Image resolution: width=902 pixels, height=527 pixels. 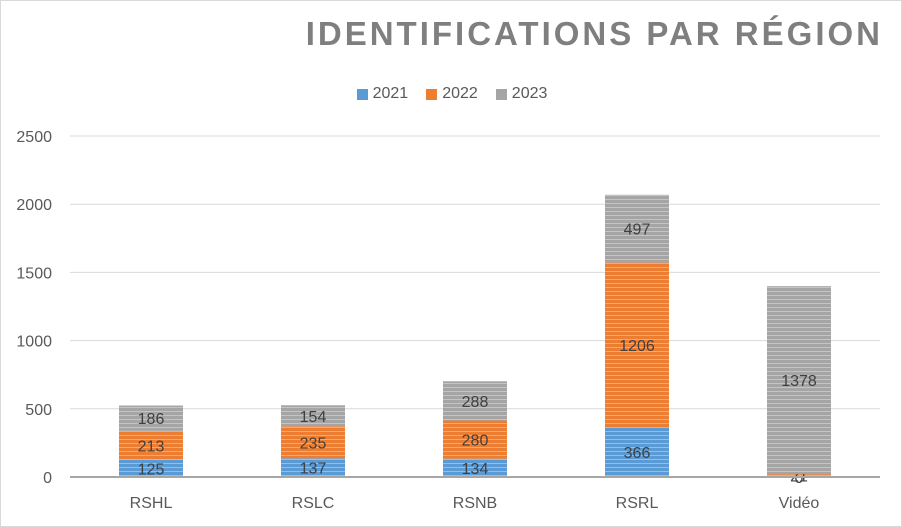 I want to click on data-label: 134, so click(x=475, y=469).